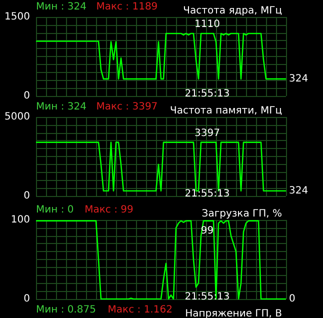 This screenshot has height=318, width=323. I want to click on text: Макс : 1.162, so click(140, 310).